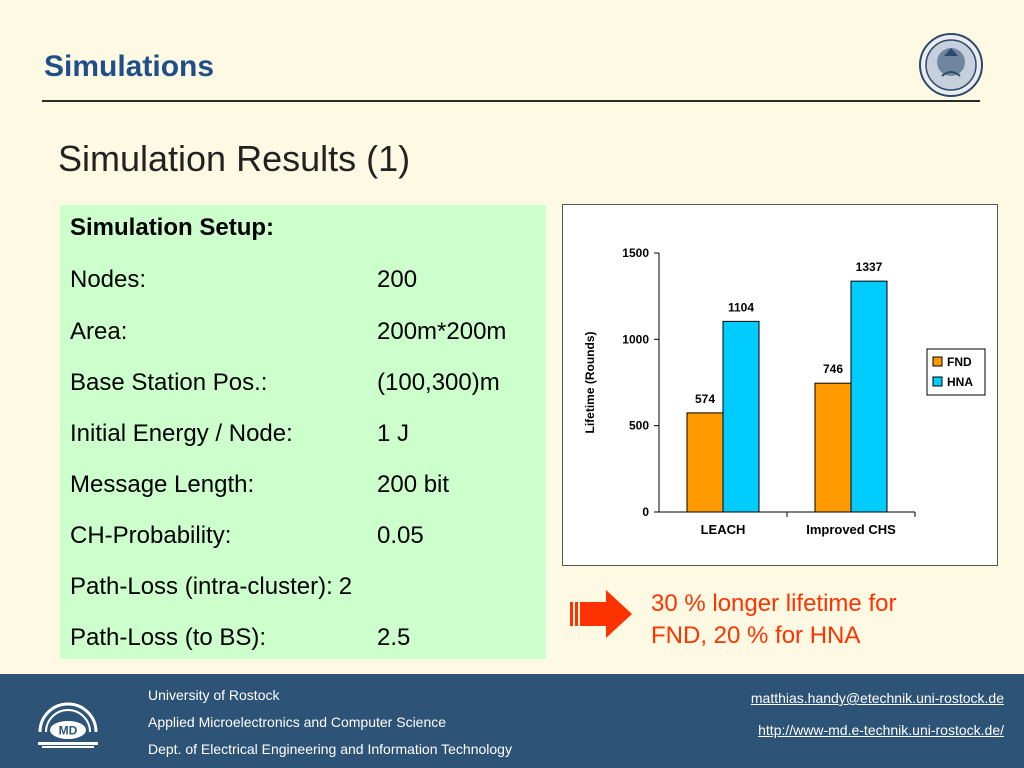  Describe the element at coordinates (168, 637) in the screenshot. I see `setup-label: Path-Loss (to BS):` at that location.